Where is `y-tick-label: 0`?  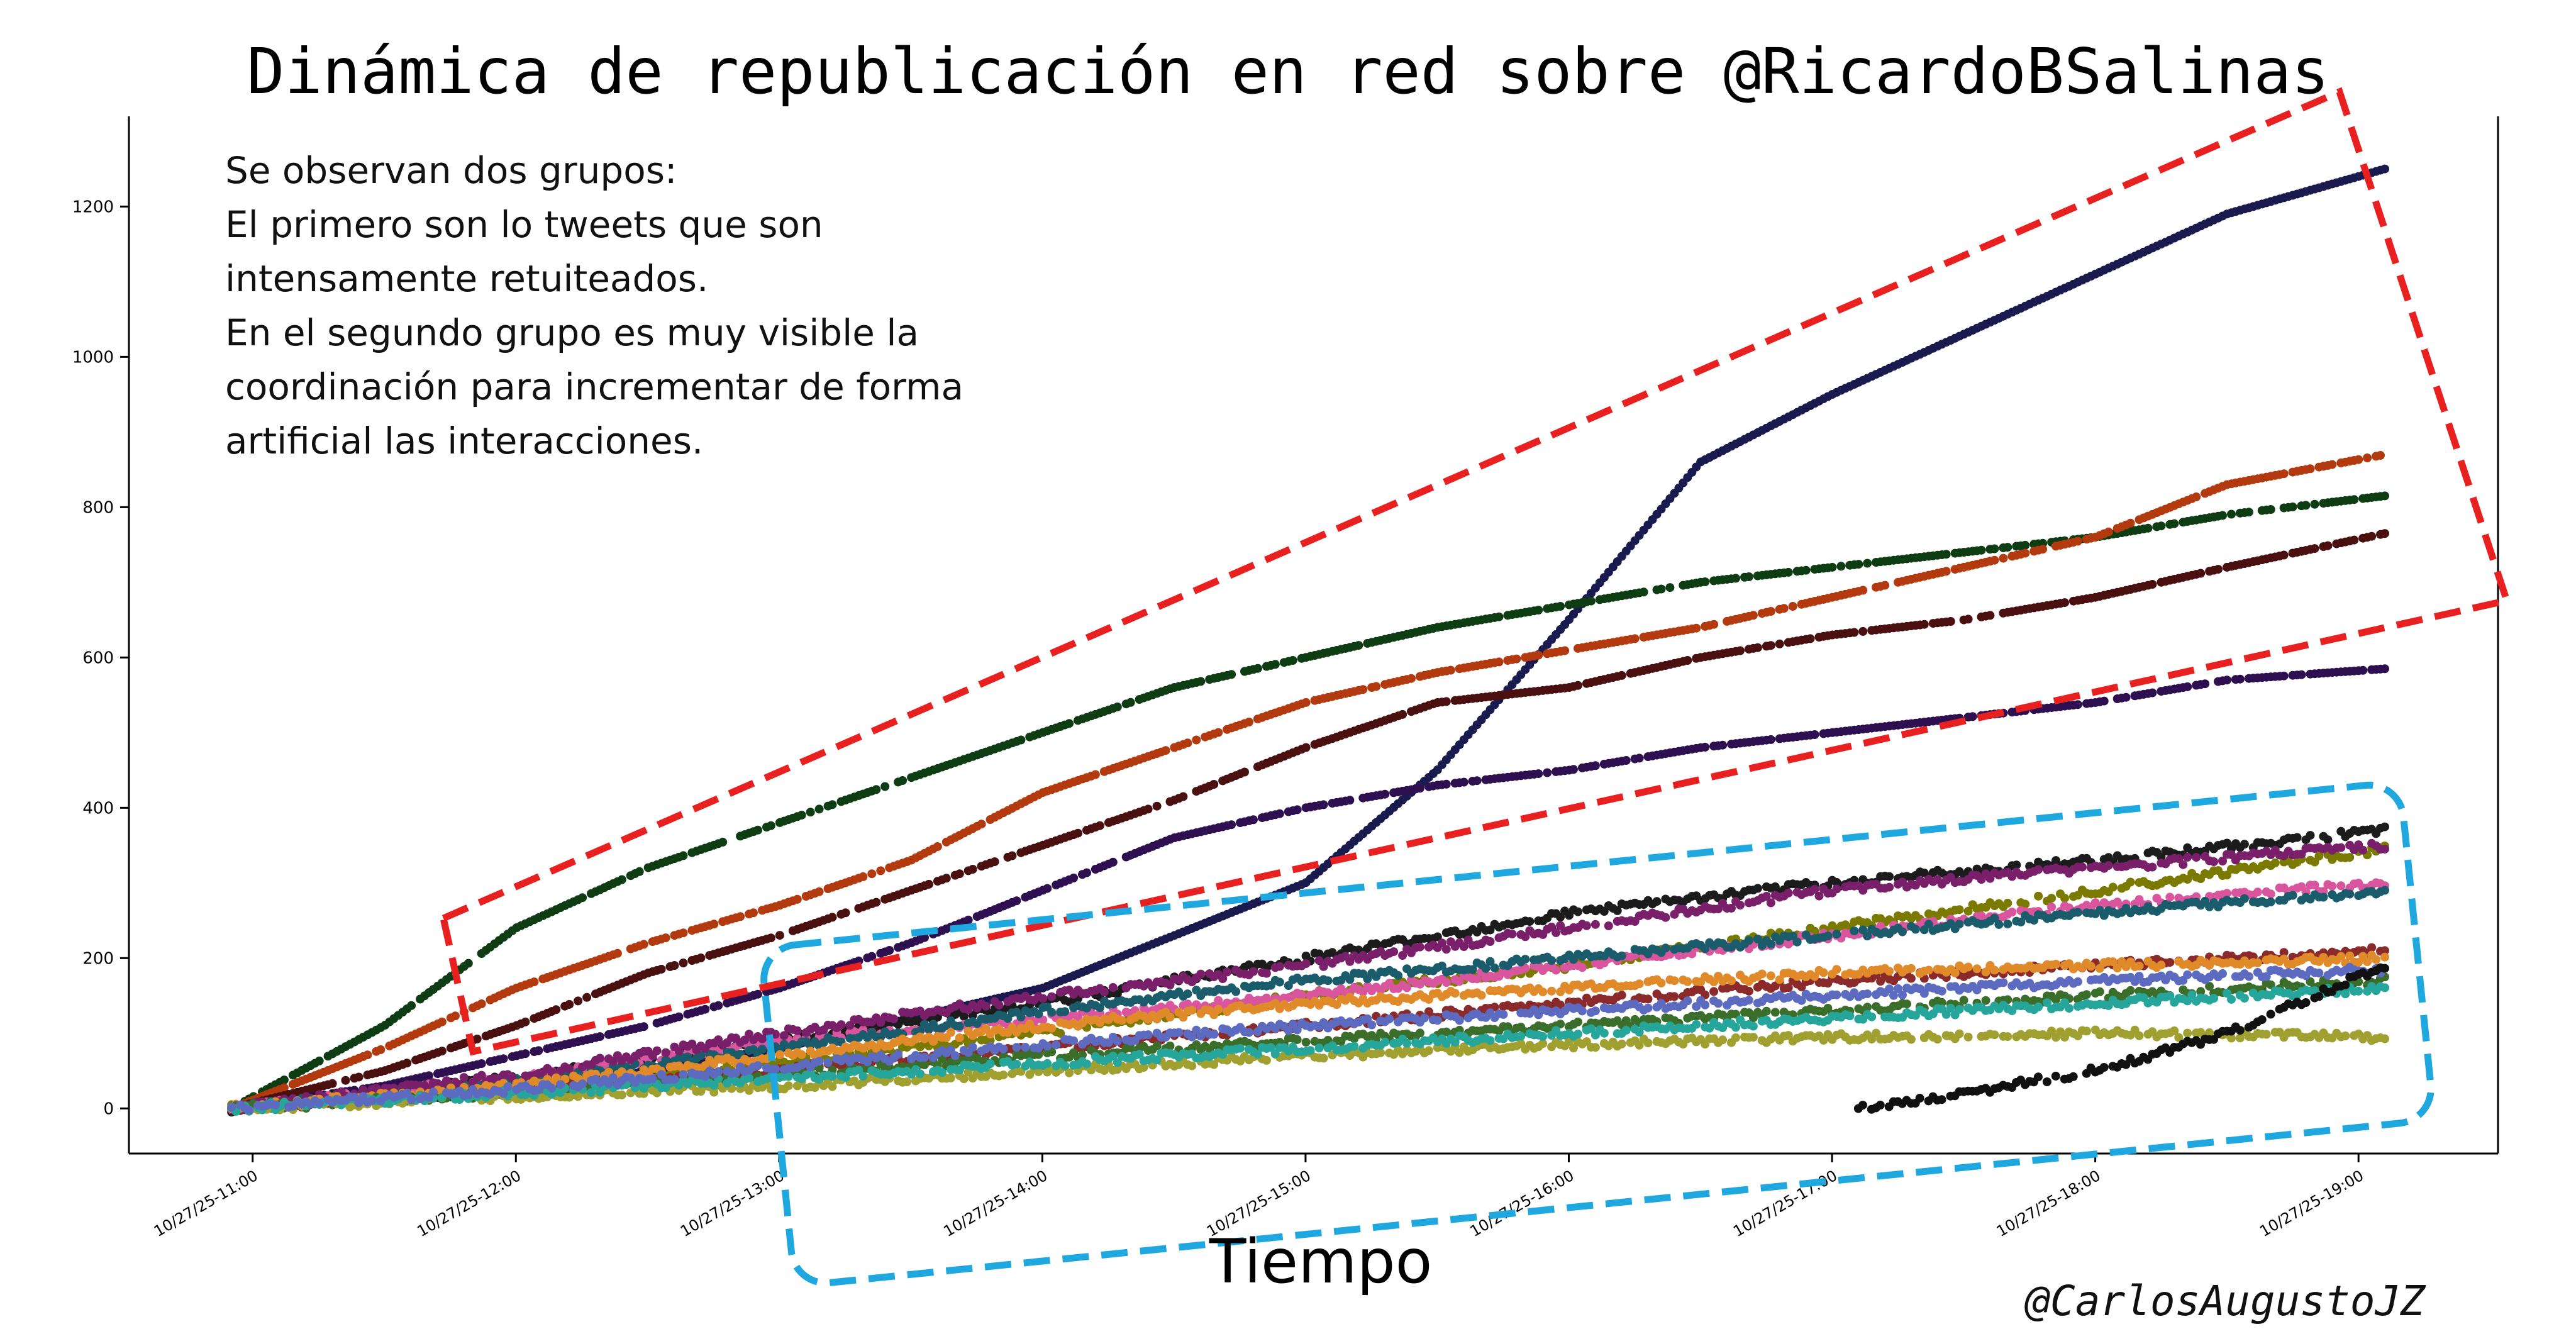 y-tick-label: 0 is located at coordinates (108, 1108).